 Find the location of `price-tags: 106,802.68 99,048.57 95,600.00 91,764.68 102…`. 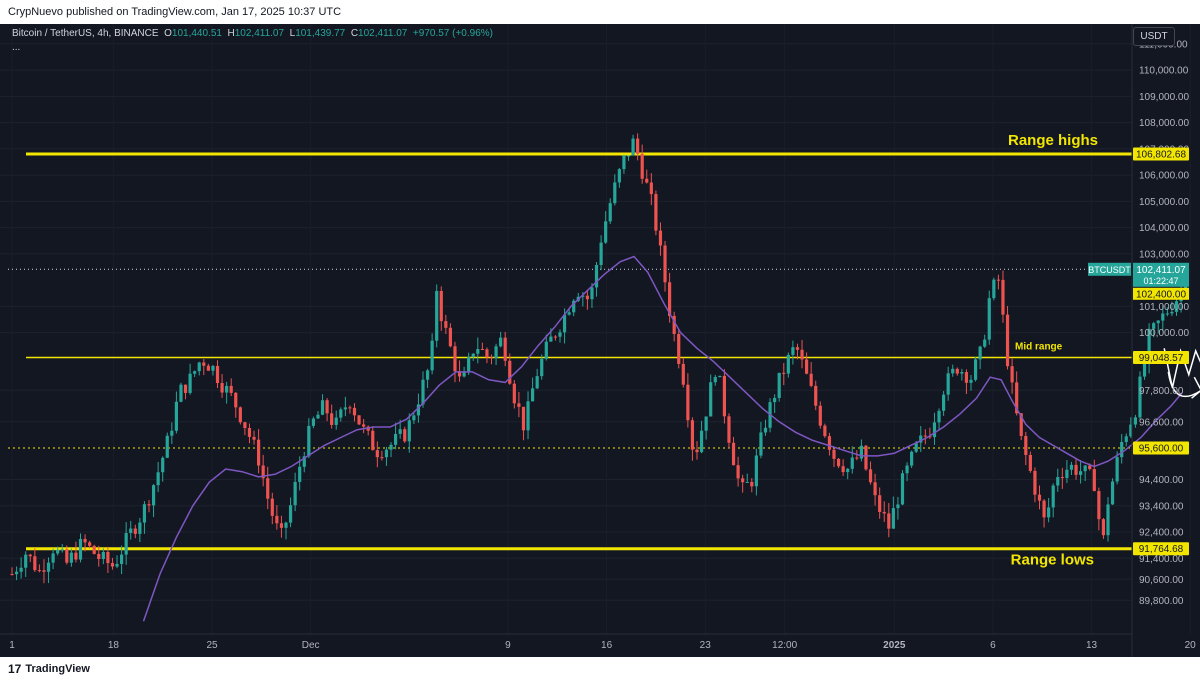

price-tags: 106,802.68 99,048.57 95,600.00 91,764.68 102… is located at coordinates (1138, 351).